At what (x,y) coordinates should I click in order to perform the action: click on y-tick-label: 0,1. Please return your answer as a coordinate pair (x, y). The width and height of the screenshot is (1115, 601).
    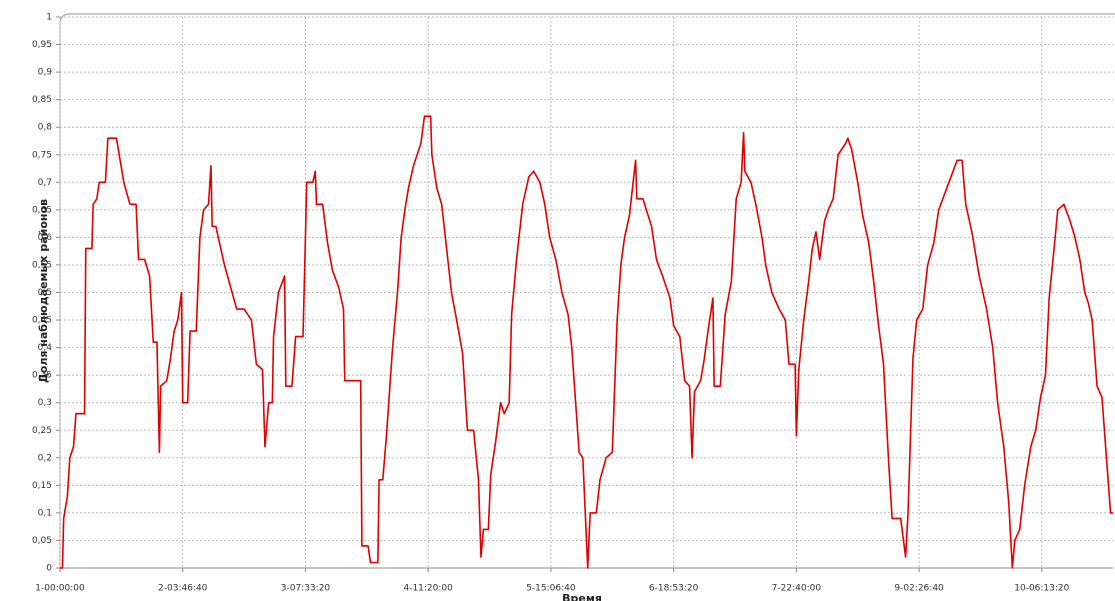
    Looking at the image, I should click on (45, 513).